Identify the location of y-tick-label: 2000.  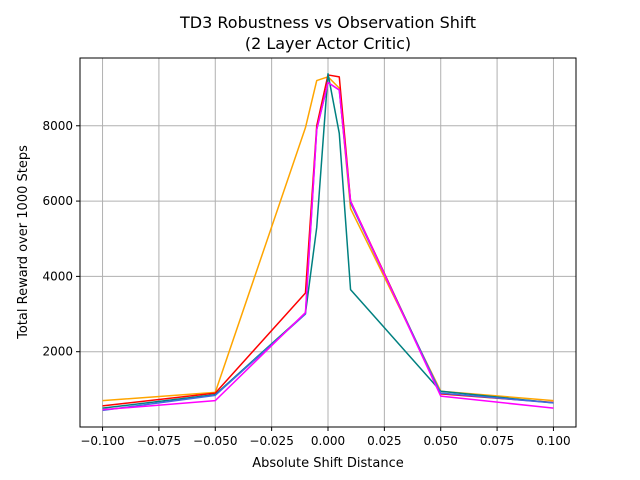
(57, 352).